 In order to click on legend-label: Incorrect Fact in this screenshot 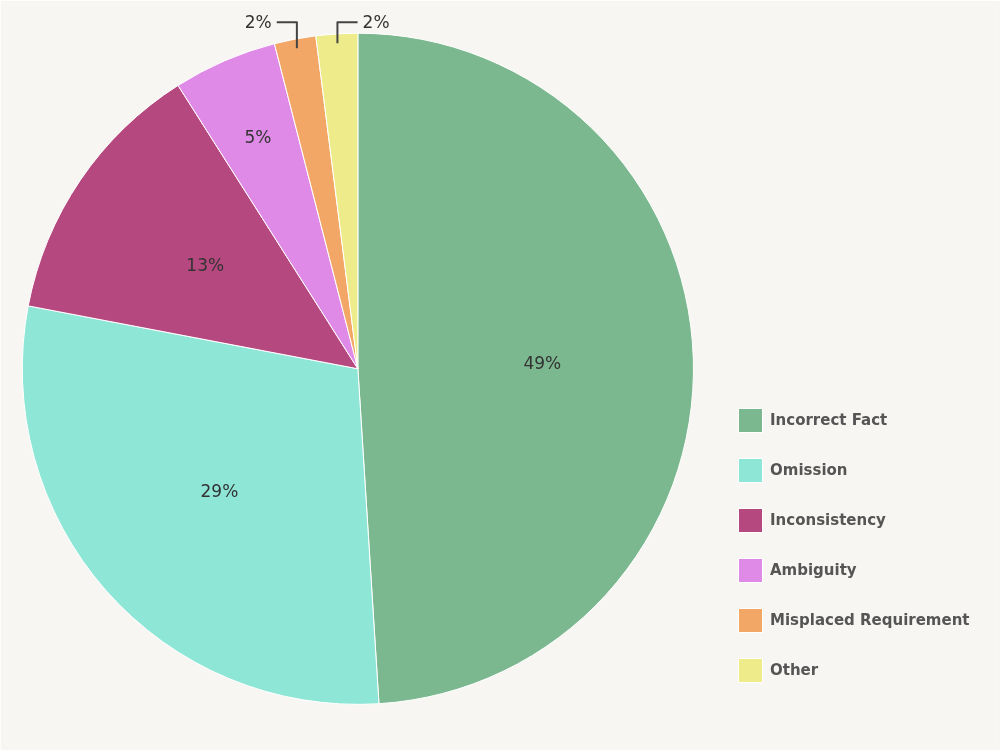, I will do `click(829, 420)`.